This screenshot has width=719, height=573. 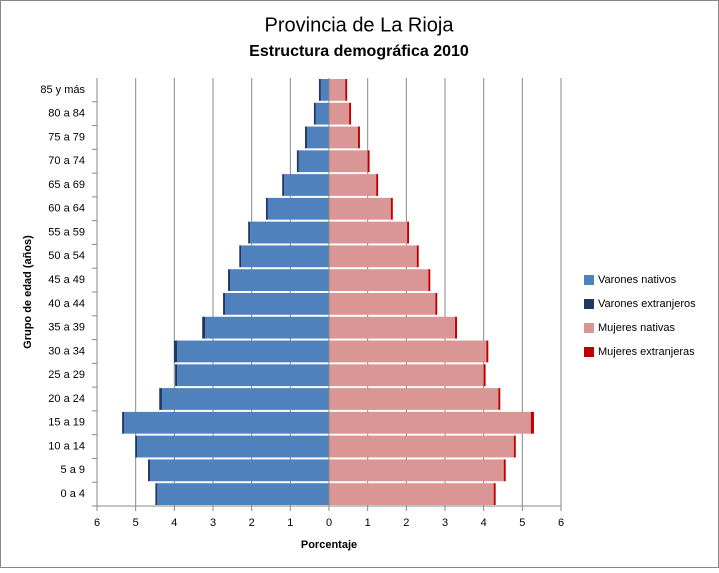 What do you see at coordinates (646, 352) in the screenshot?
I see `legend-label: Mujeres extranjeras` at bounding box center [646, 352].